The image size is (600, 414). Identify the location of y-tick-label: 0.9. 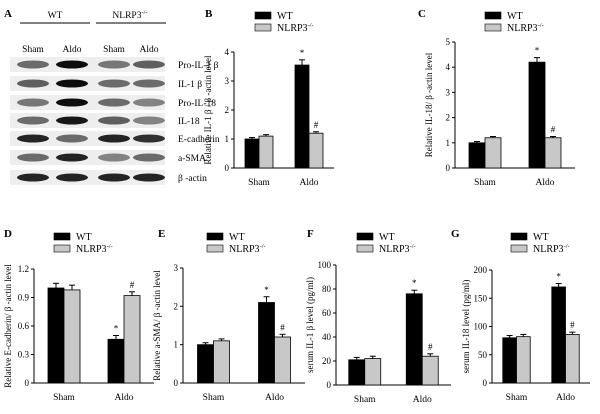
(24, 298).